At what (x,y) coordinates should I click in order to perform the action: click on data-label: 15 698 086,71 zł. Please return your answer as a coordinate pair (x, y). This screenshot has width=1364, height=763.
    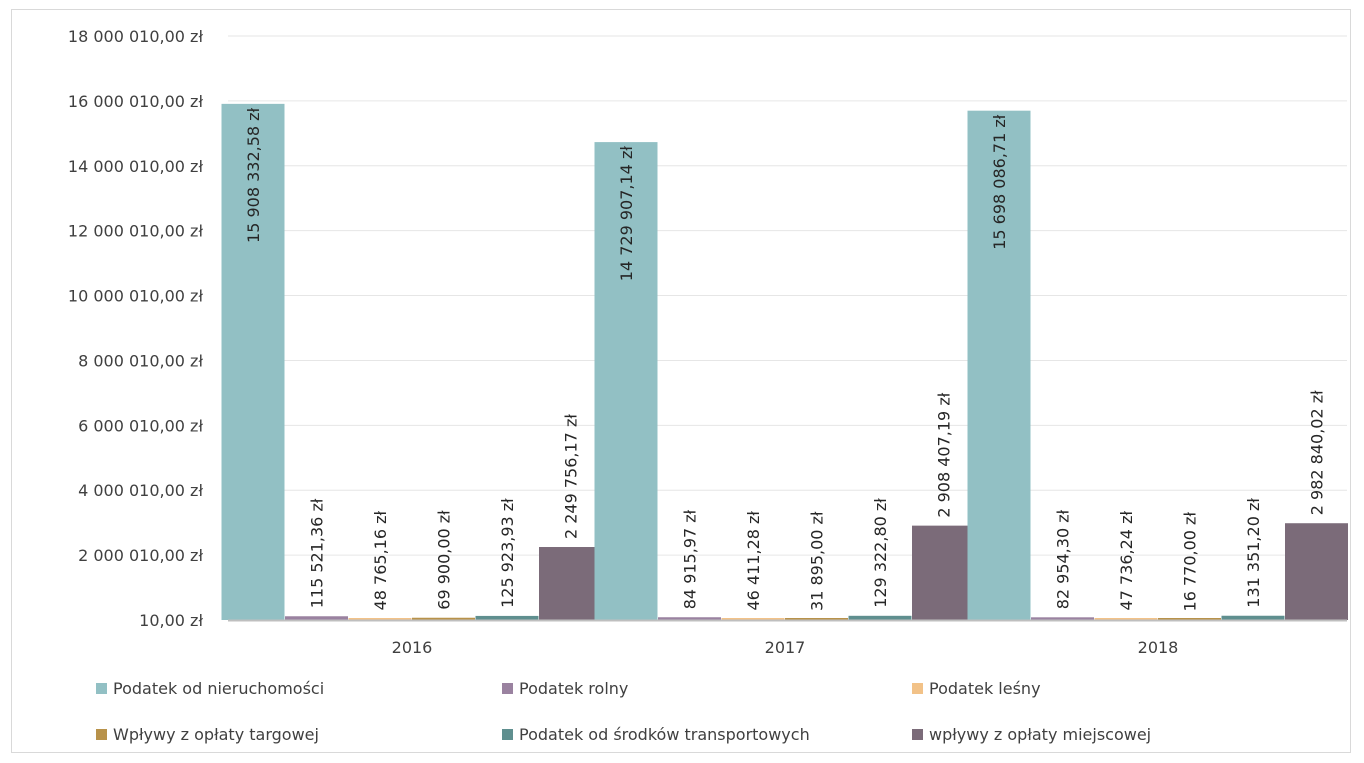
    Looking at the image, I should click on (999, 182).